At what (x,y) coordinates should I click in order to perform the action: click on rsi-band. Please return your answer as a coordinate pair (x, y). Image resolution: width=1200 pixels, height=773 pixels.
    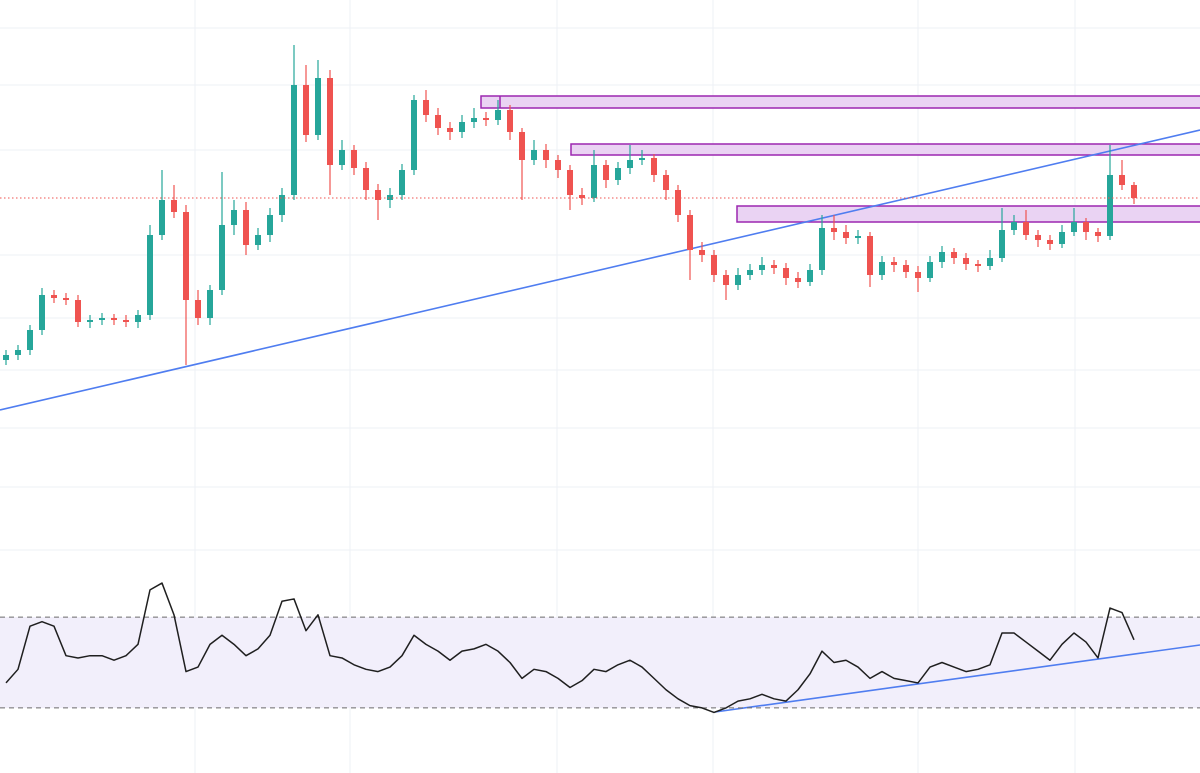
    Looking at the image, I should click on (600, 662).